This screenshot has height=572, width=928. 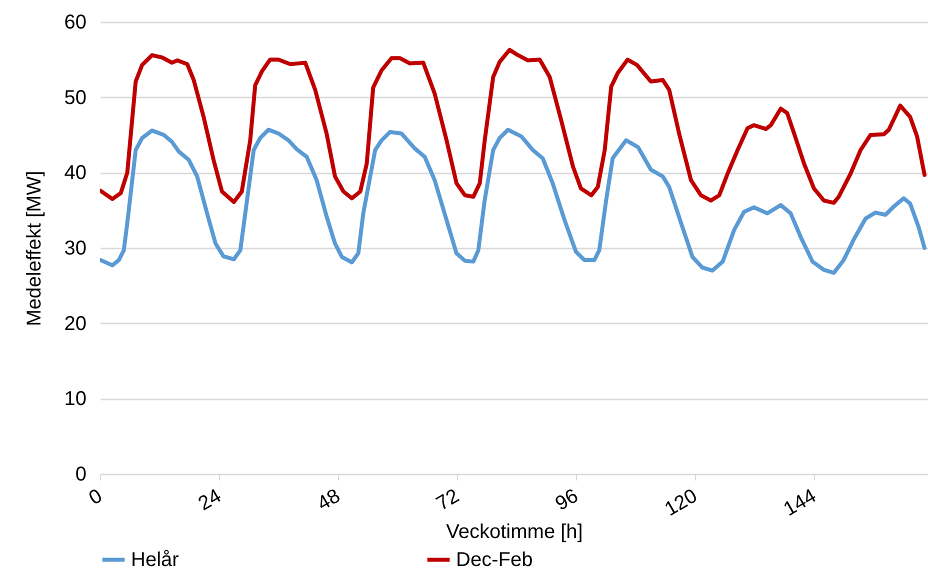 I want to click on y-tick-label: 60, so click(x=75, y=23).